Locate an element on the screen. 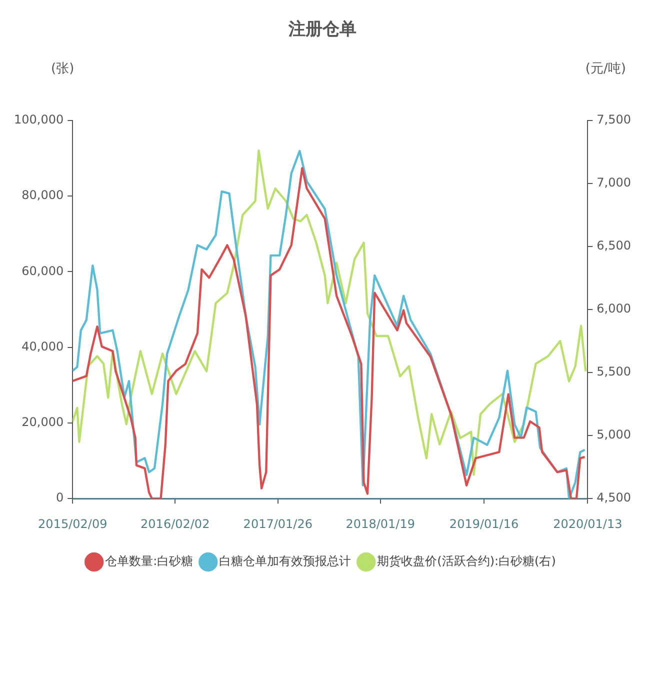  y2-tick-label: 7,000 is located at coordinates (614, 183).